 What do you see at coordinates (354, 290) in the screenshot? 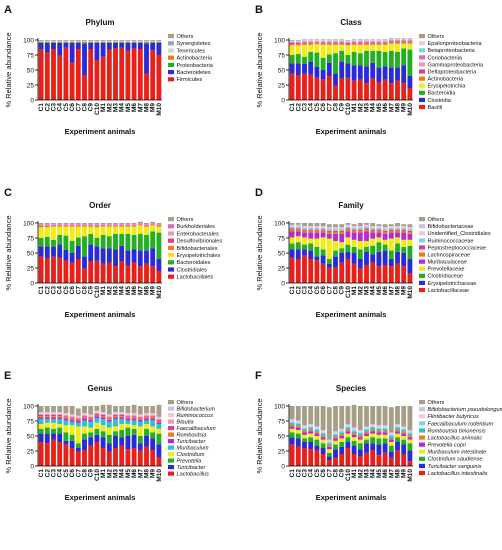
I see `x-tick-label: M1` at bounding box center [354, 290].